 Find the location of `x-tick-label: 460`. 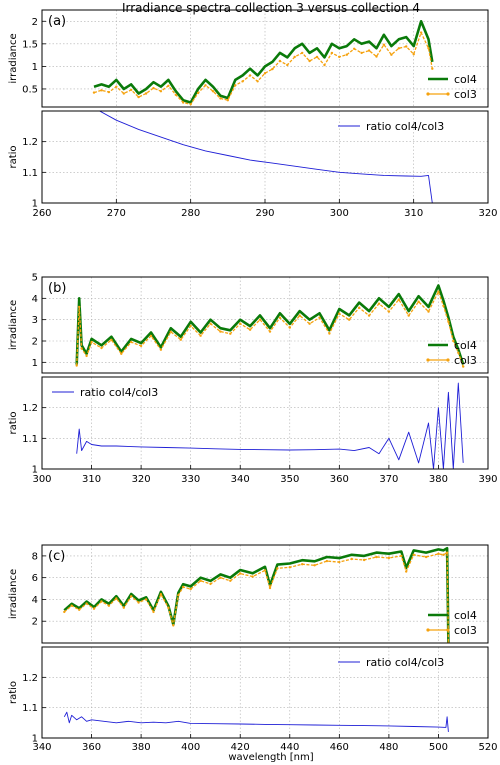

x-tick-label: 460 is located at coordinates (339, 747).